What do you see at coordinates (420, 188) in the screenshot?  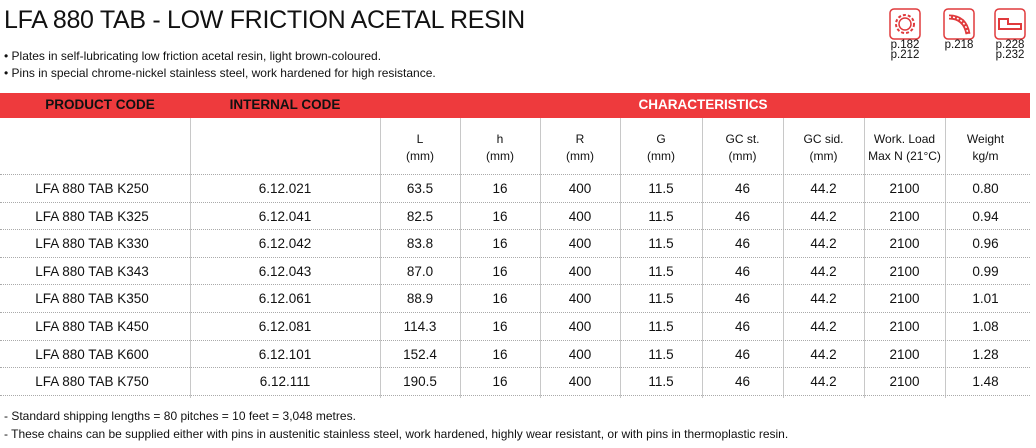 I see `table-cell: 63.5` at bounding box center [420, 188].